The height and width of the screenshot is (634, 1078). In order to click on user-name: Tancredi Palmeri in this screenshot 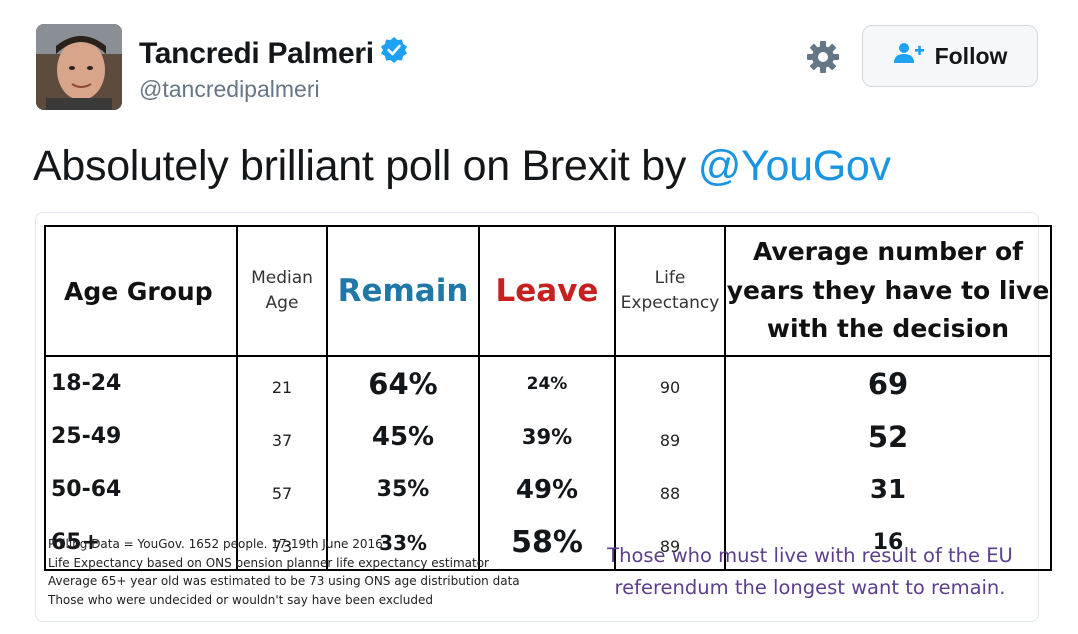, I will do `click(273, 54)`.